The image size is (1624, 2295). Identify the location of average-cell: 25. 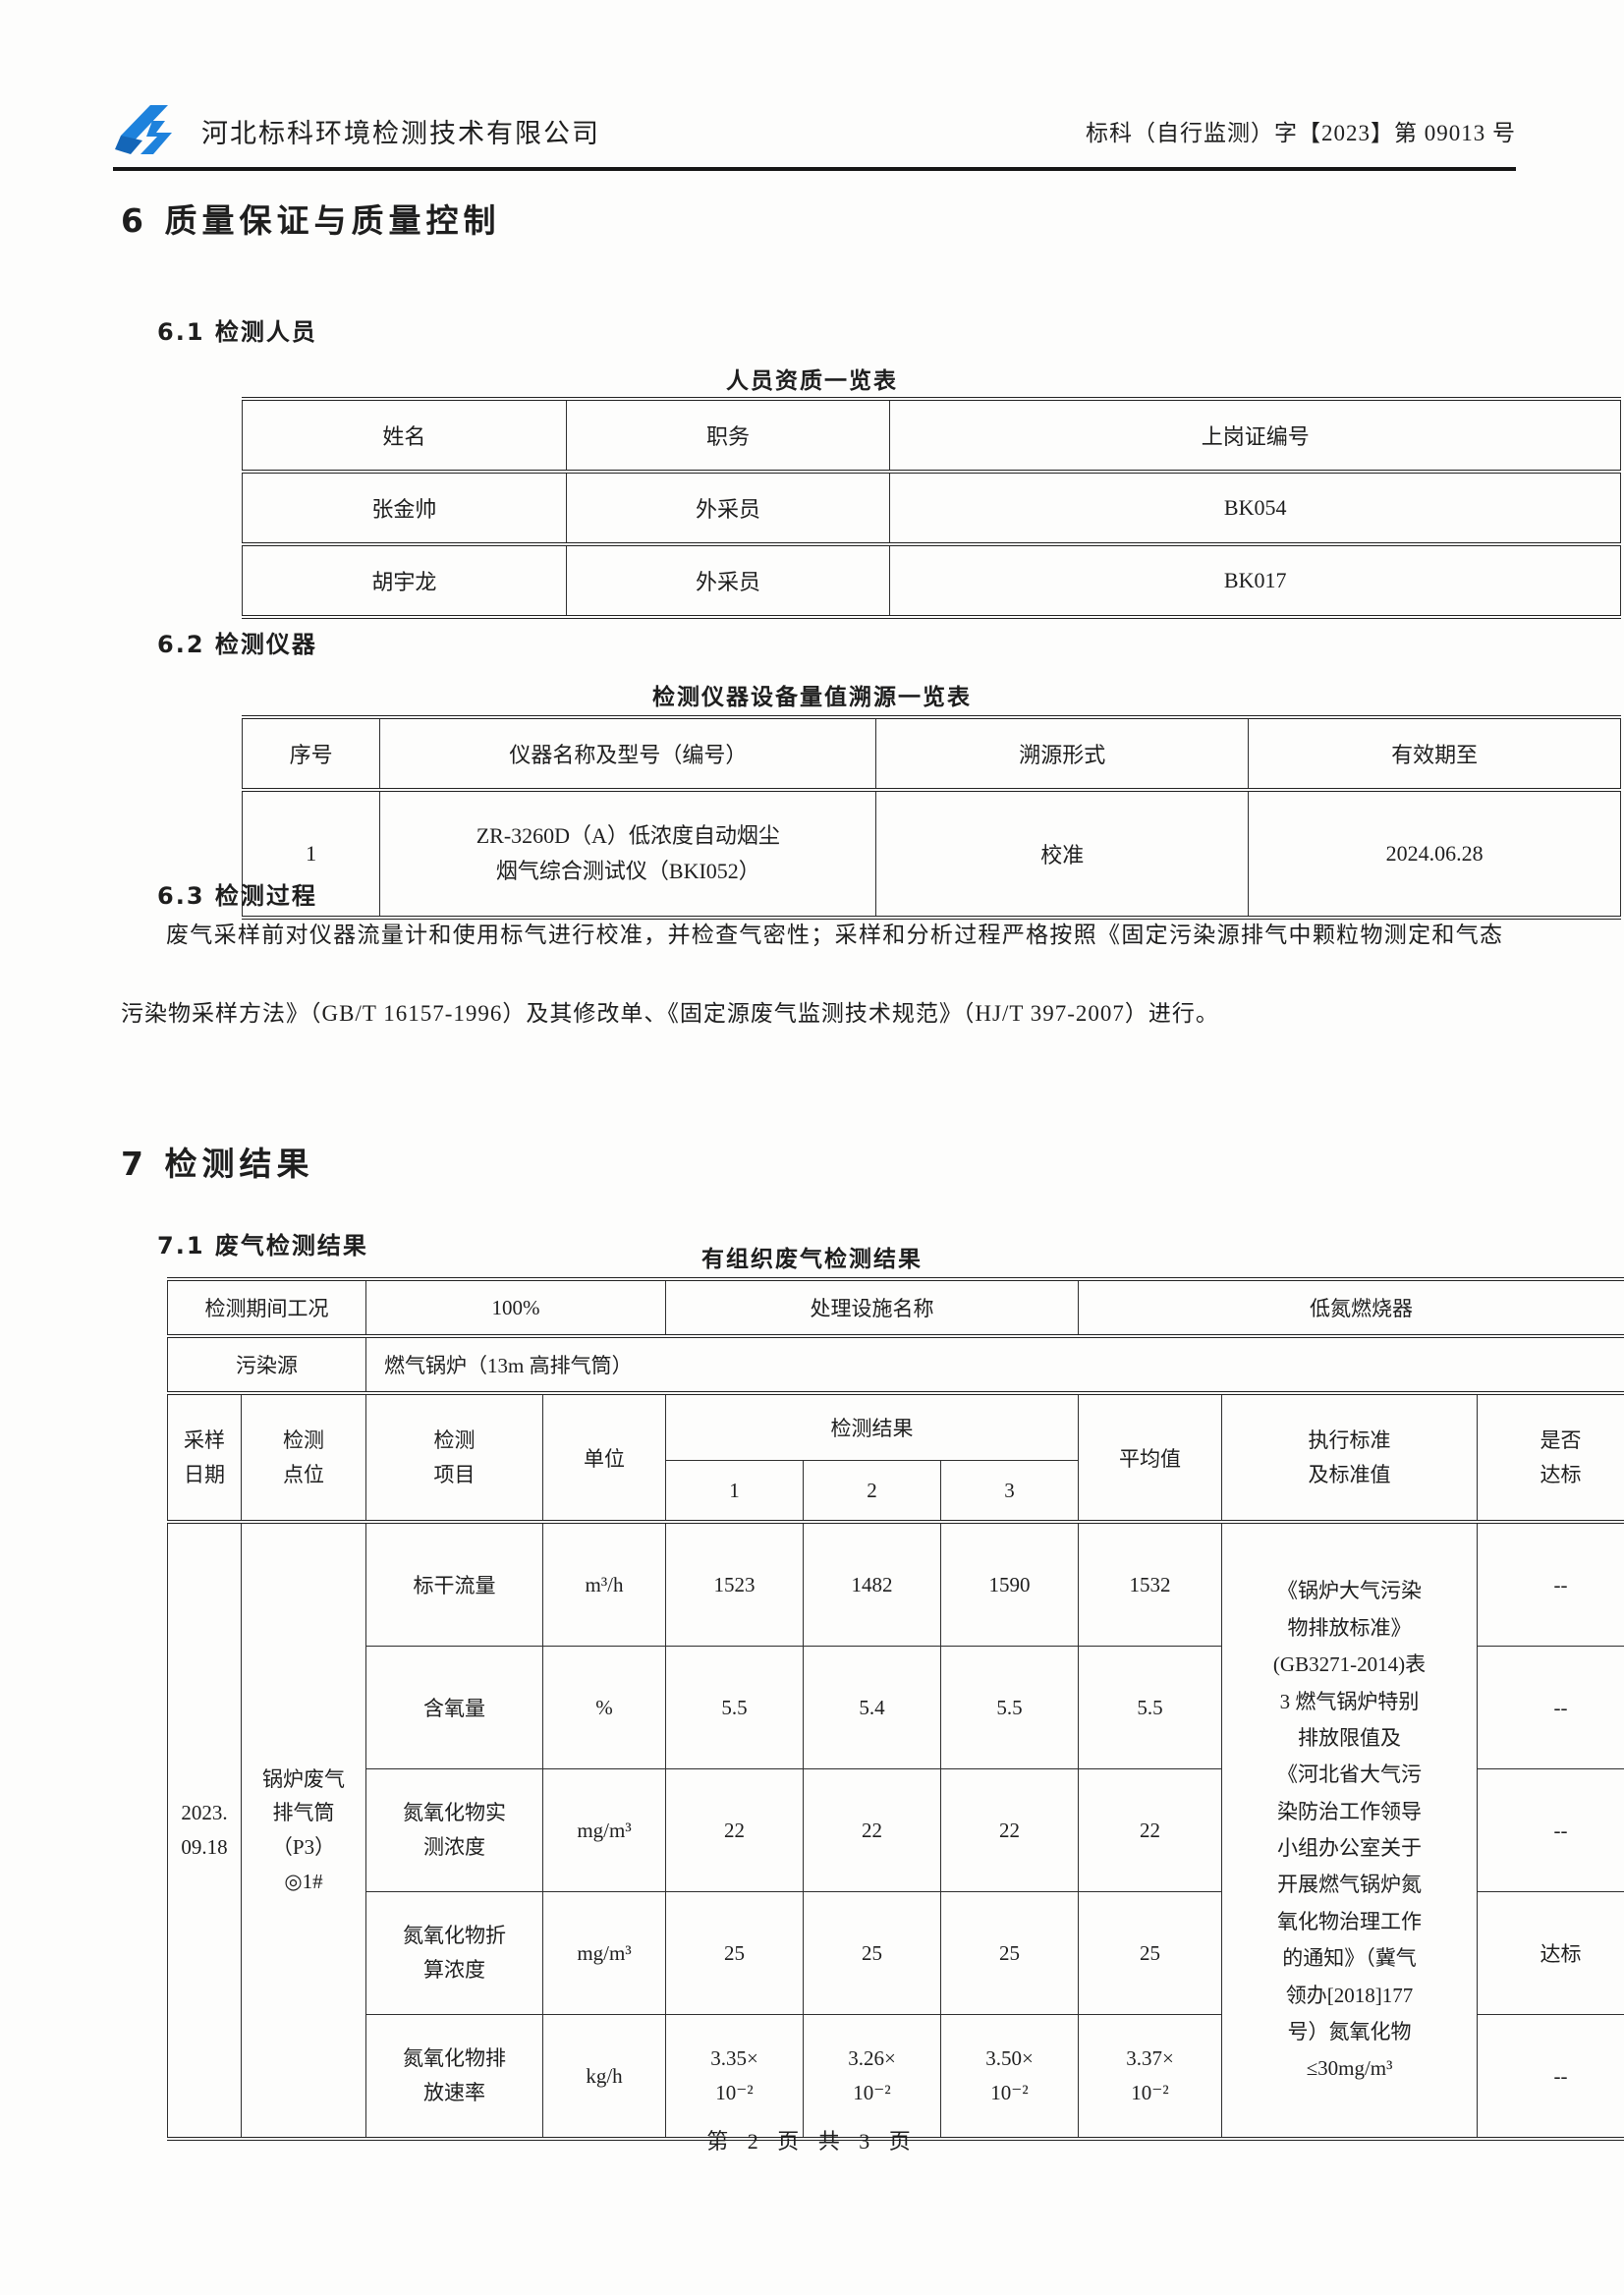
(1150, 1953).